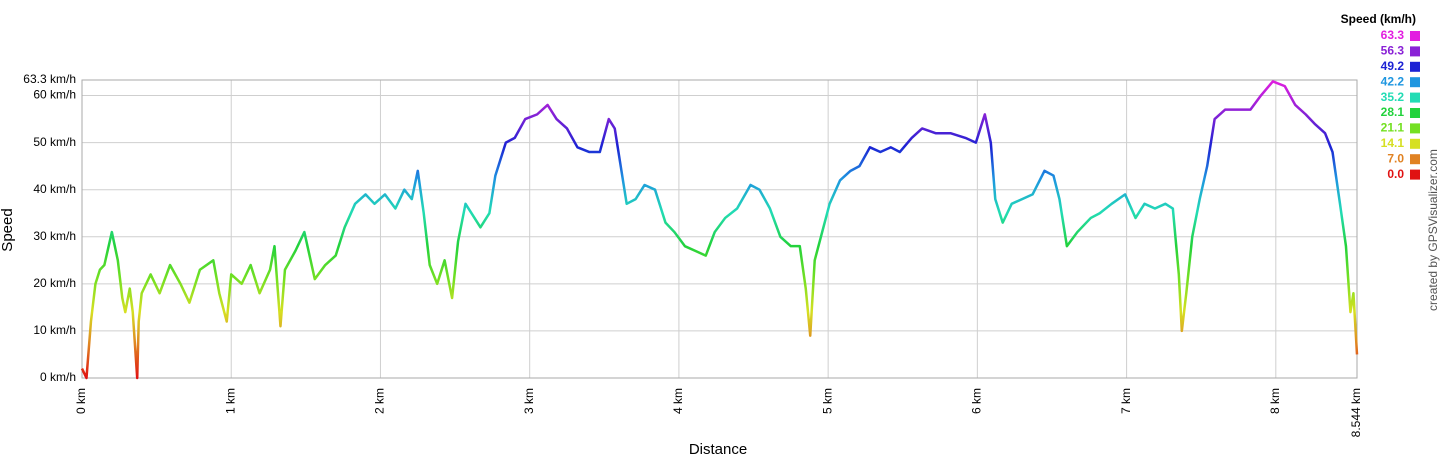 The width and height of the screenshot is (1440, 465). What do you see at coordinates (1275, 401) in the screenshot?
I see `x-tick-label: 8 km` at bounding box center [1275, 401].